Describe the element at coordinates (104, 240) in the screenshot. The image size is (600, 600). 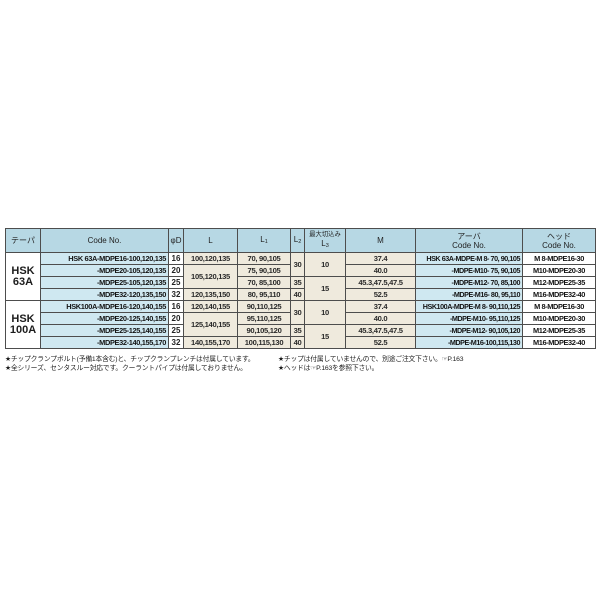
I see `col-header-code-no: Code No.` at that location.